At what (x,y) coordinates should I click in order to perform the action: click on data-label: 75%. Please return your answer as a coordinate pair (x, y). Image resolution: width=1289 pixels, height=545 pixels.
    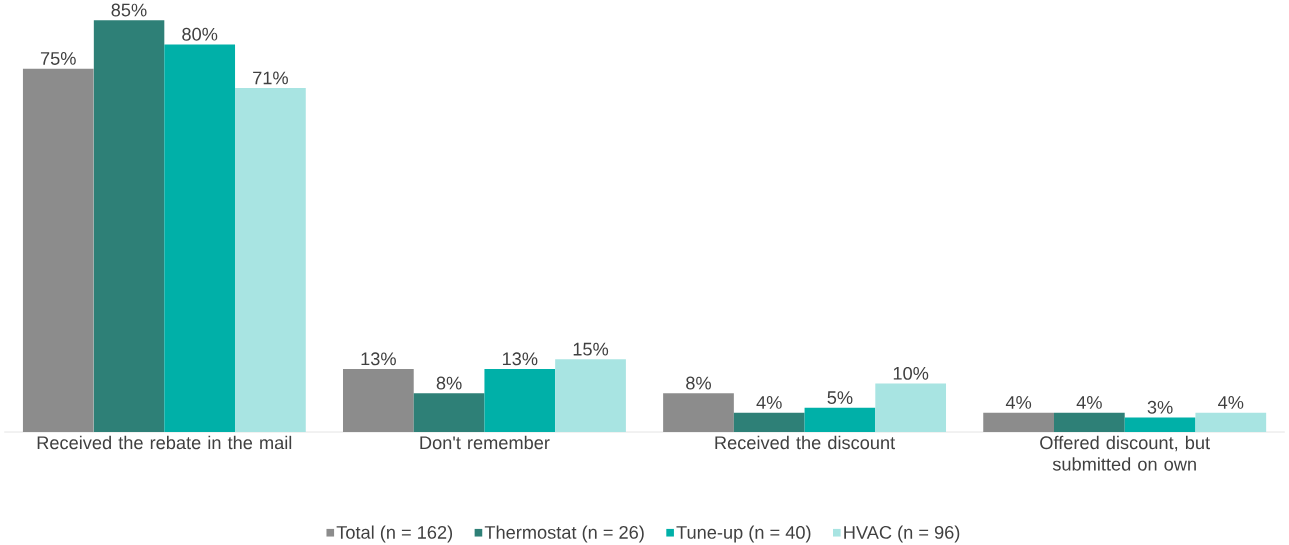
    Looking at the image, I should click on (58, 59).